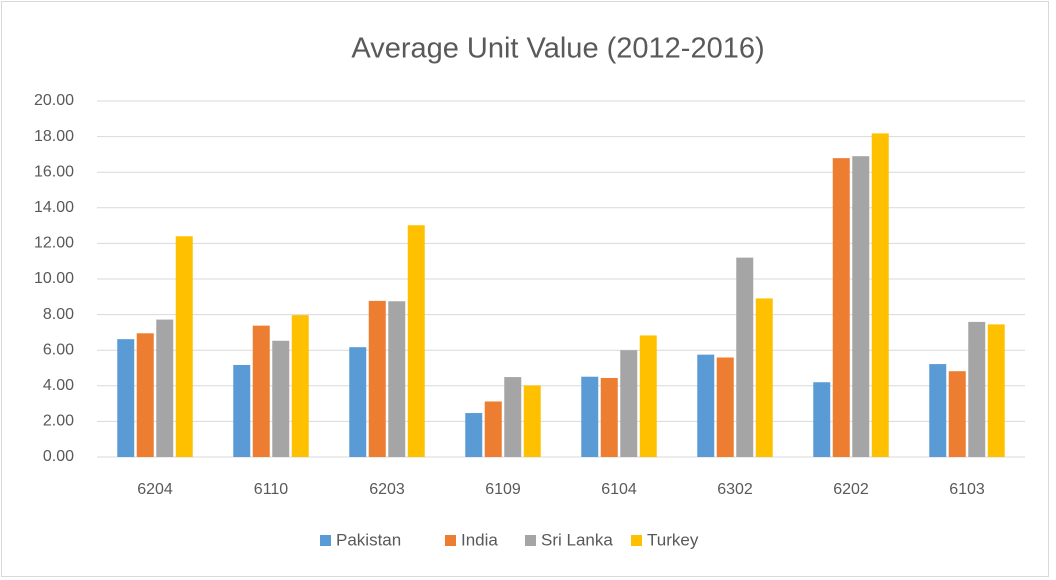 This screenshot has height=580, width=1056. Describe the element at coordinates (58, 385) in the screenshot. I see `y-tick-label: 4.00` at that location.